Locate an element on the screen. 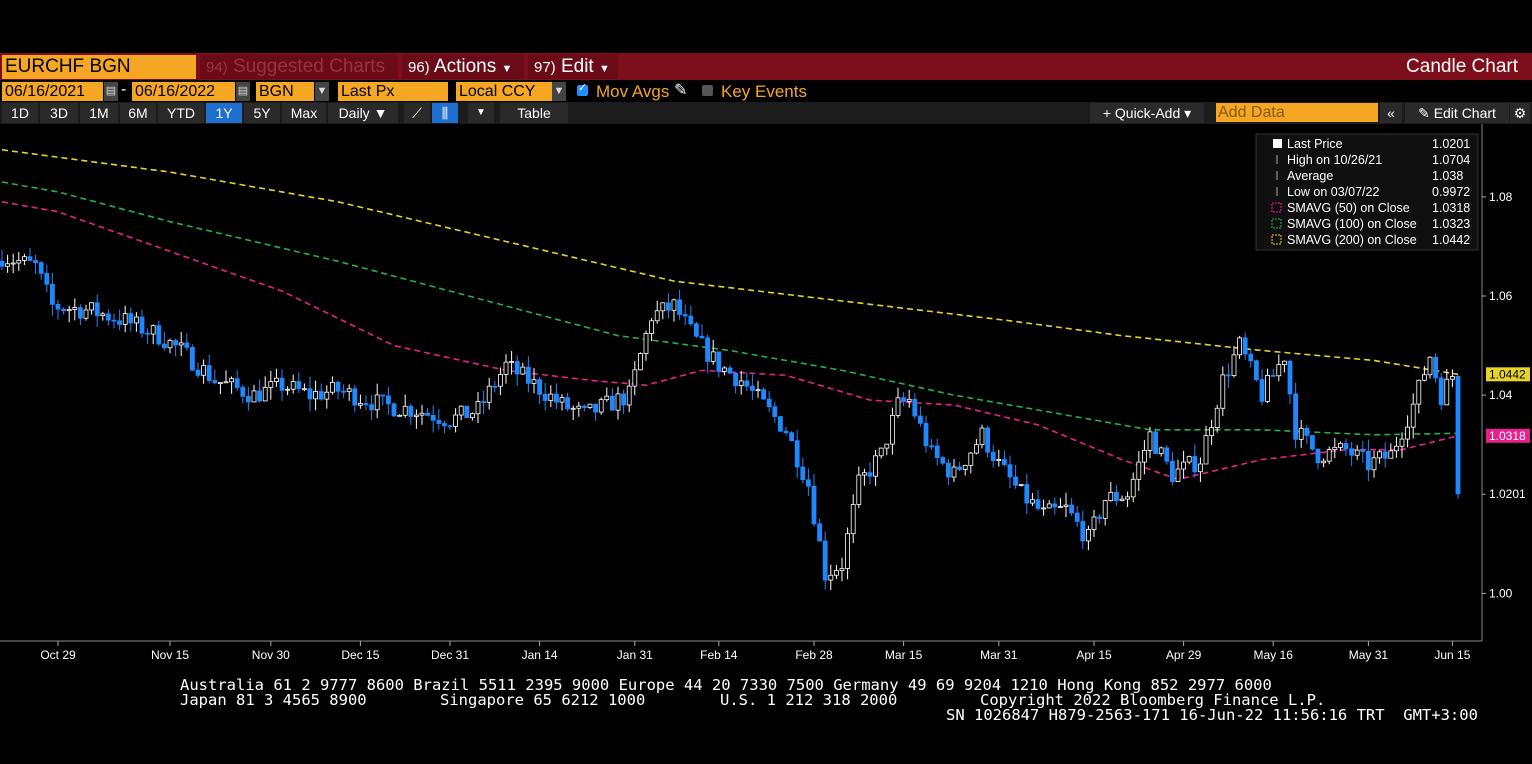  key-events-label: Key Events is located at coordinates (764, 91).